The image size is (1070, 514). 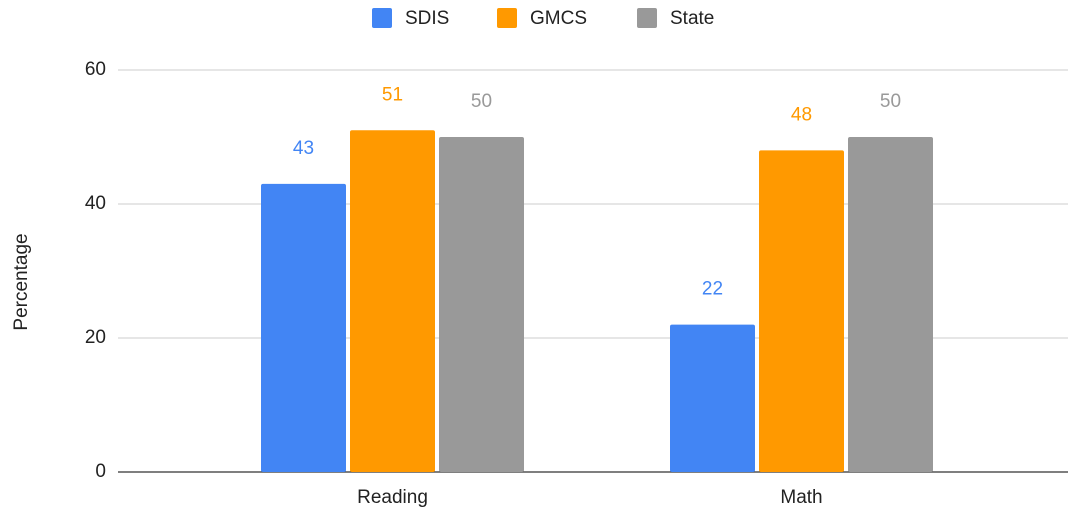 What do you see at coordinates (100, 471) in the screenshot?
I see `y-tick-label: 0` at bounding box center [100, 471].